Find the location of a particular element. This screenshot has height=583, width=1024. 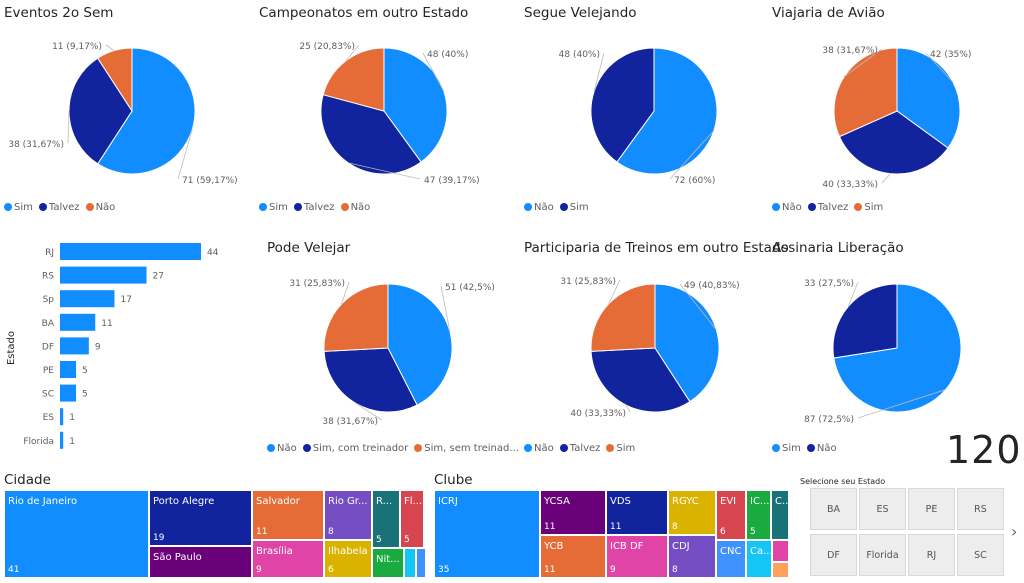

bar-ba is located at coordinates (78, 322).